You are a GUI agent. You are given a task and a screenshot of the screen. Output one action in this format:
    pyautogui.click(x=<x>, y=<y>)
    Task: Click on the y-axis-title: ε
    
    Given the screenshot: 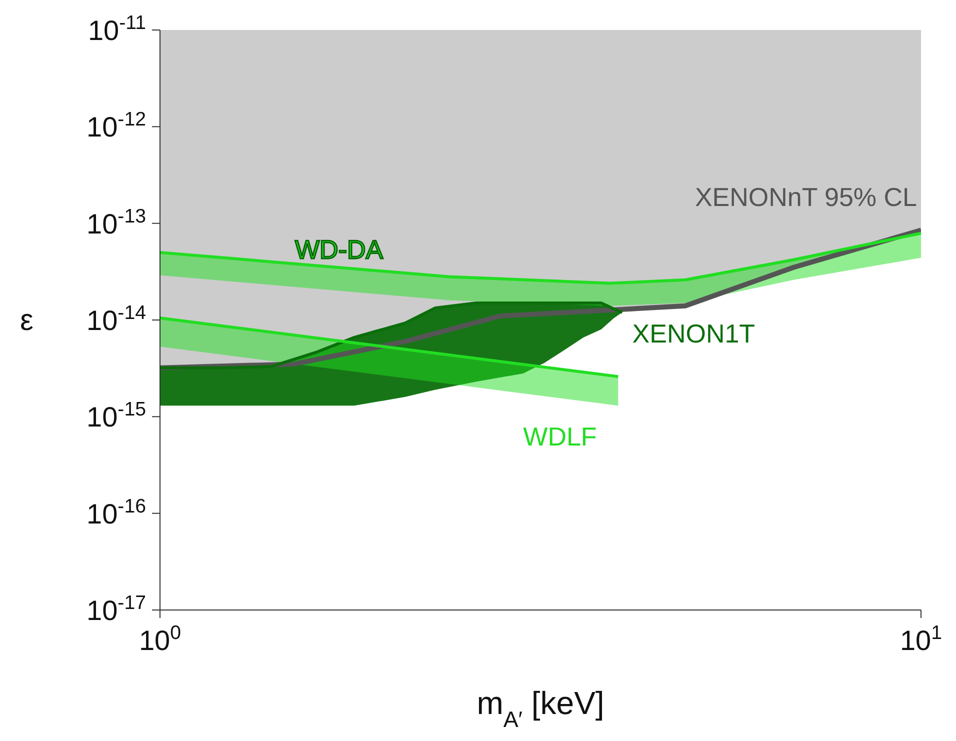 What is the action you would take?
    pyautogui.click(x=27, y=320)
    